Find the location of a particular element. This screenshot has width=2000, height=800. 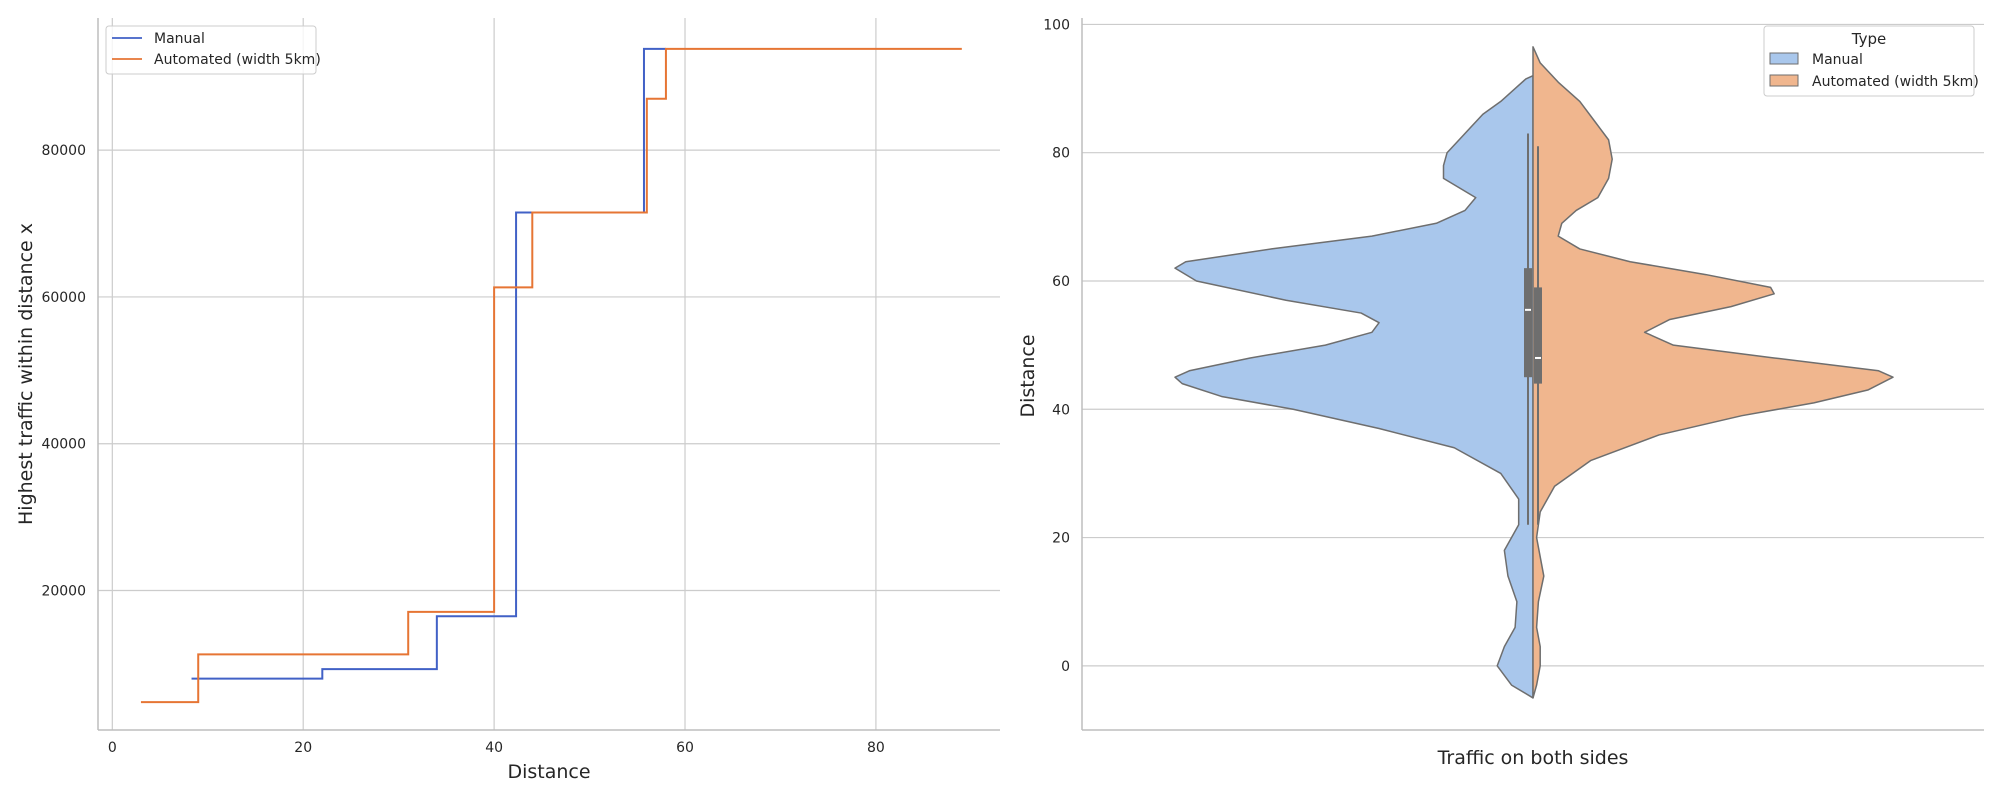

left-y-tick-label: 80000 is located at coordinates (63, 151).